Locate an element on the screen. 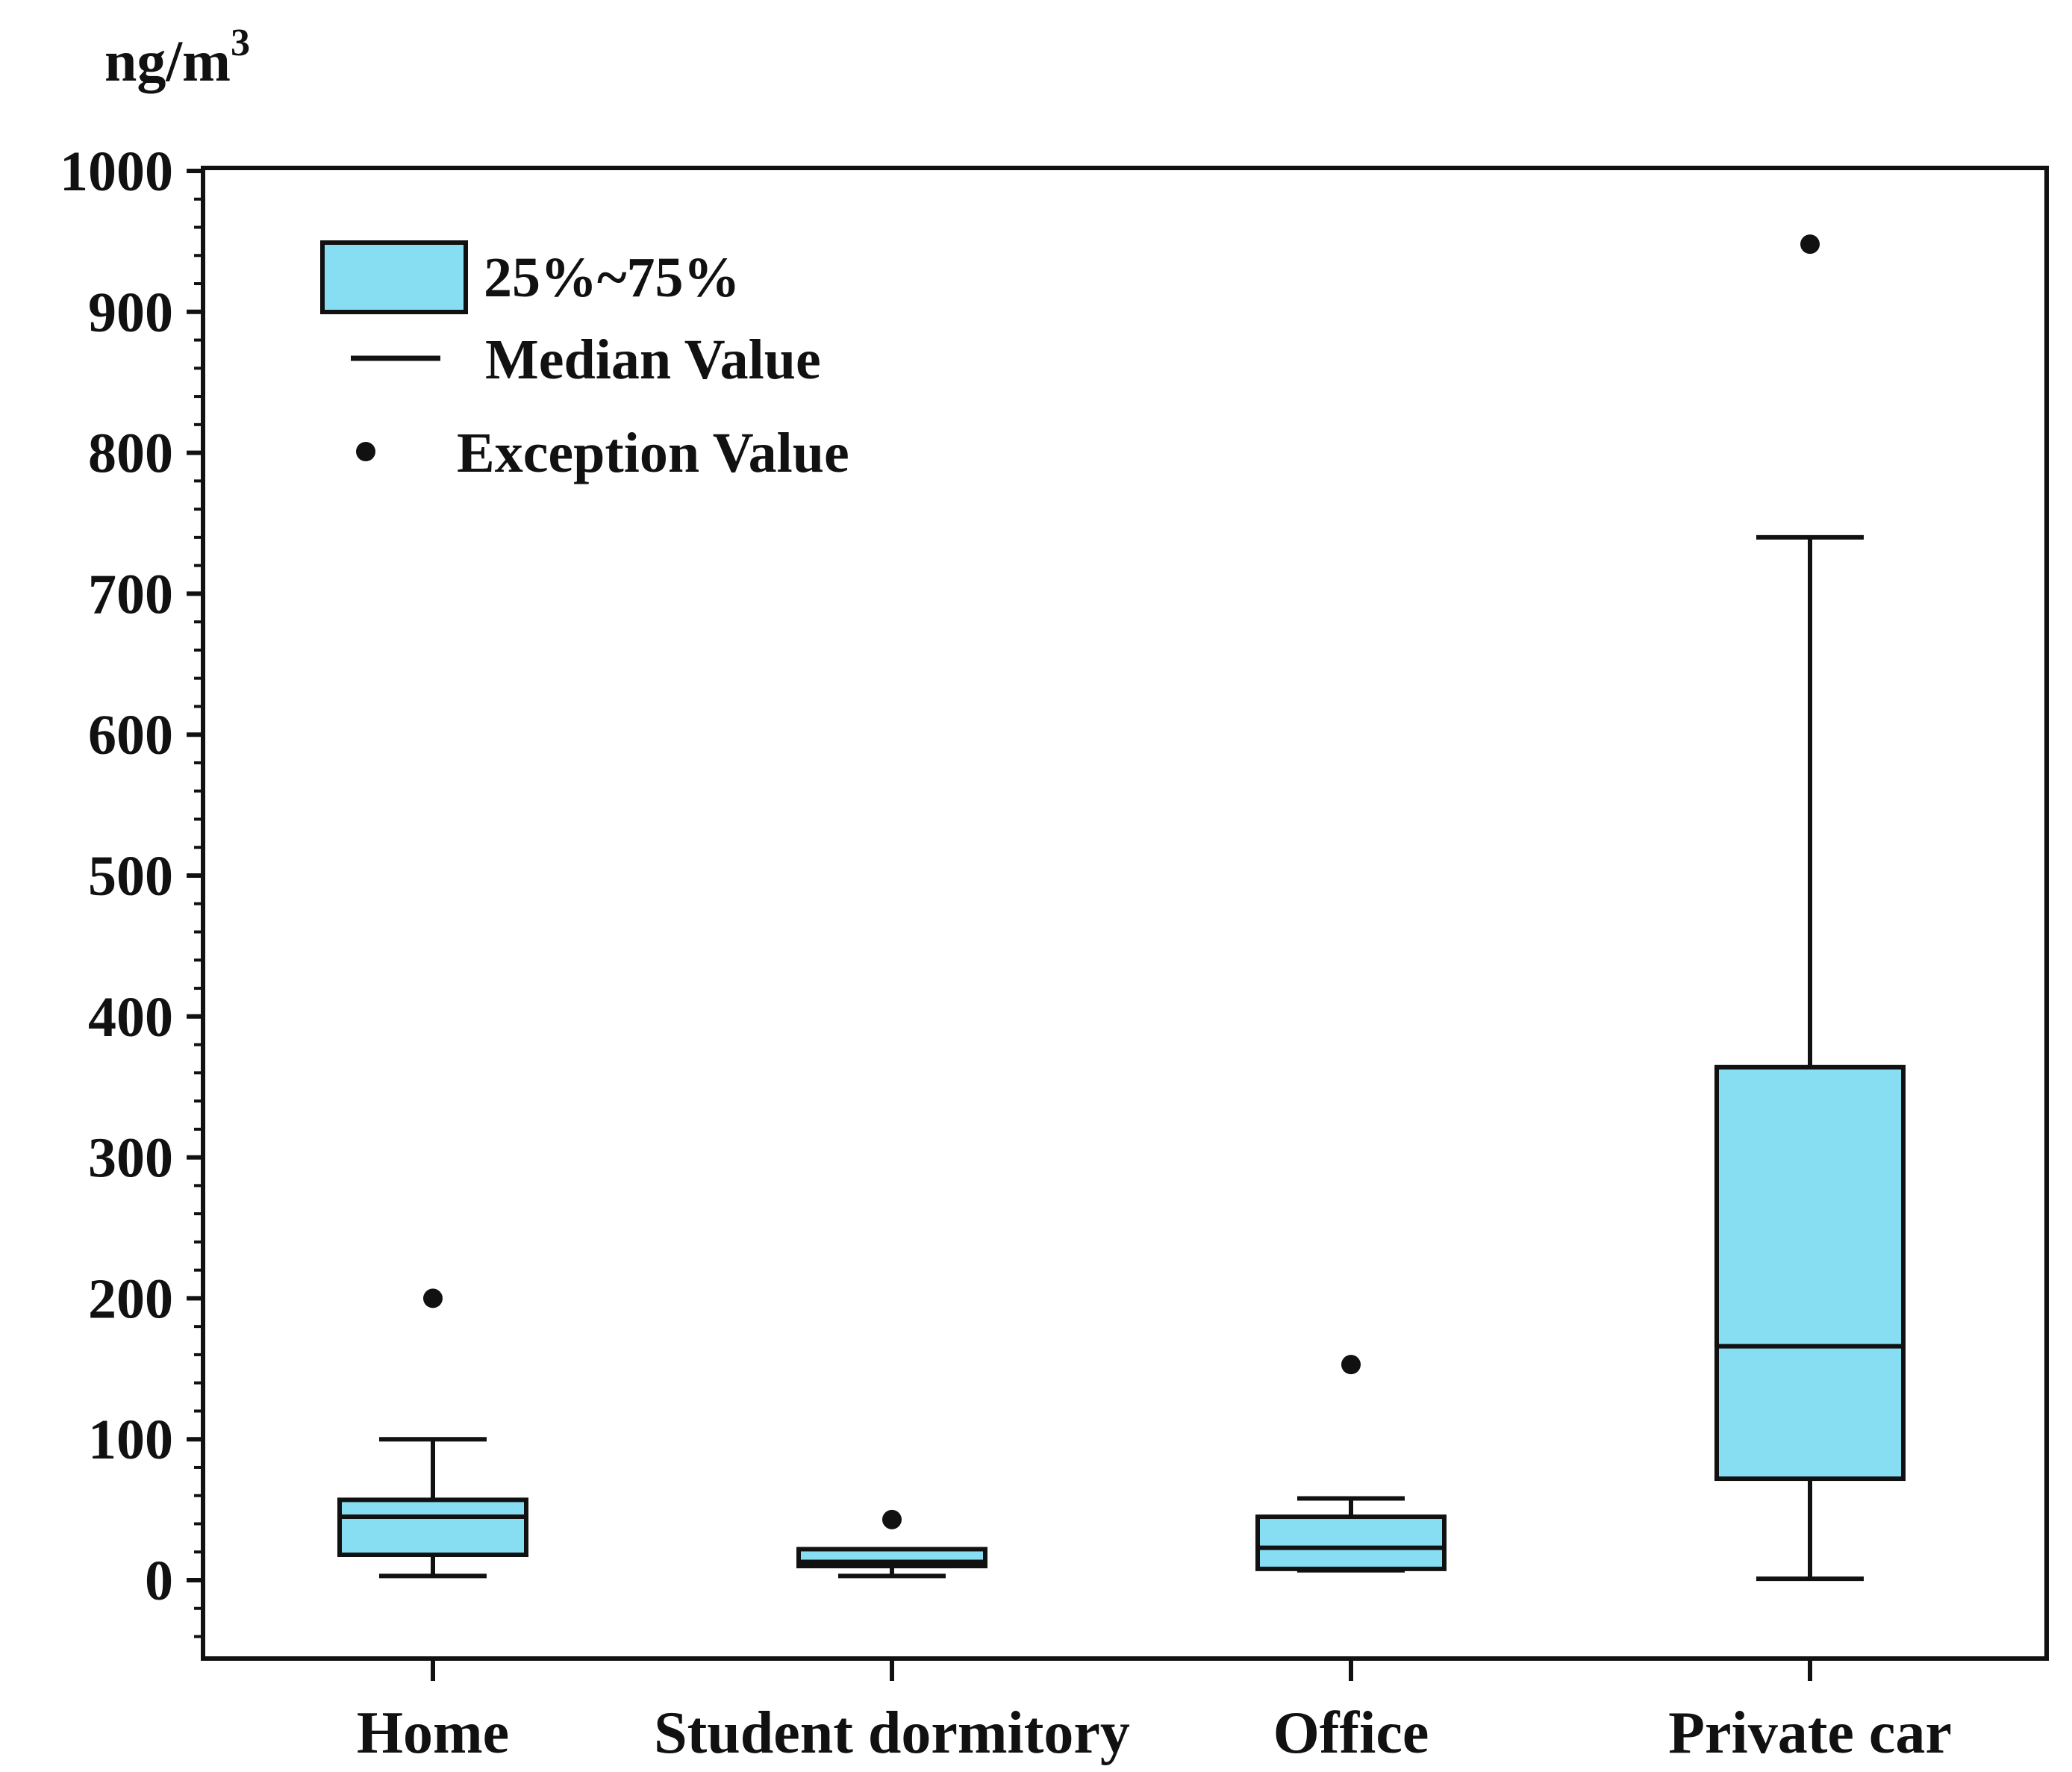 This screenshot has height=1772, width=2072. legend-label: 25%~75% is located at coordinates (612, 277).